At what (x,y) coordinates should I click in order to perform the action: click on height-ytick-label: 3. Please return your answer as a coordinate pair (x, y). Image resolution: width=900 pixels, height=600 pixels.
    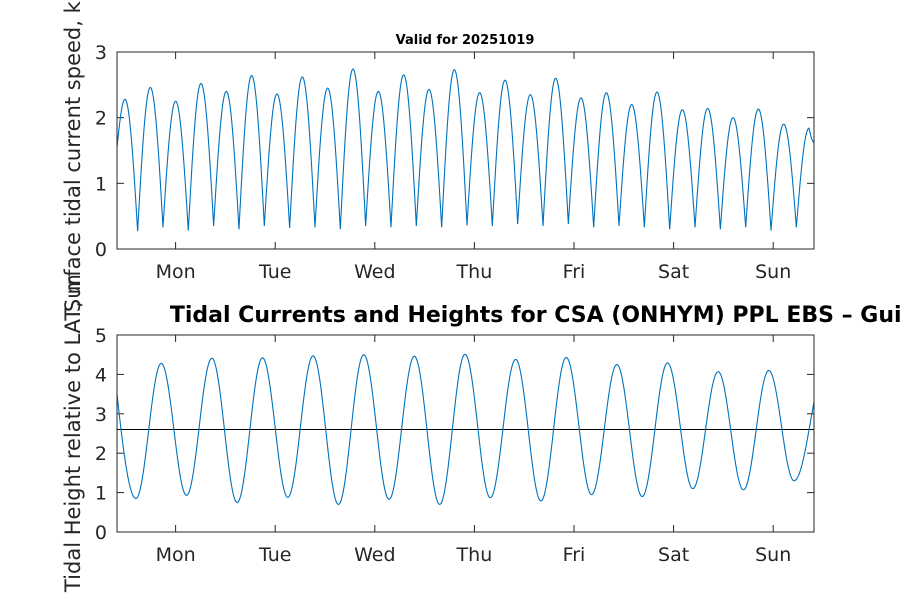
    Looking at the image, I should click on (101, 415).